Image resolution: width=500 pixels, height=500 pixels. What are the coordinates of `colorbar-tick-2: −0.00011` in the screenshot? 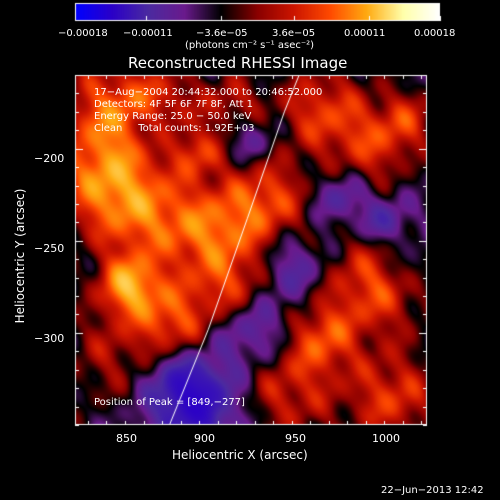 It's located at (148, 33).